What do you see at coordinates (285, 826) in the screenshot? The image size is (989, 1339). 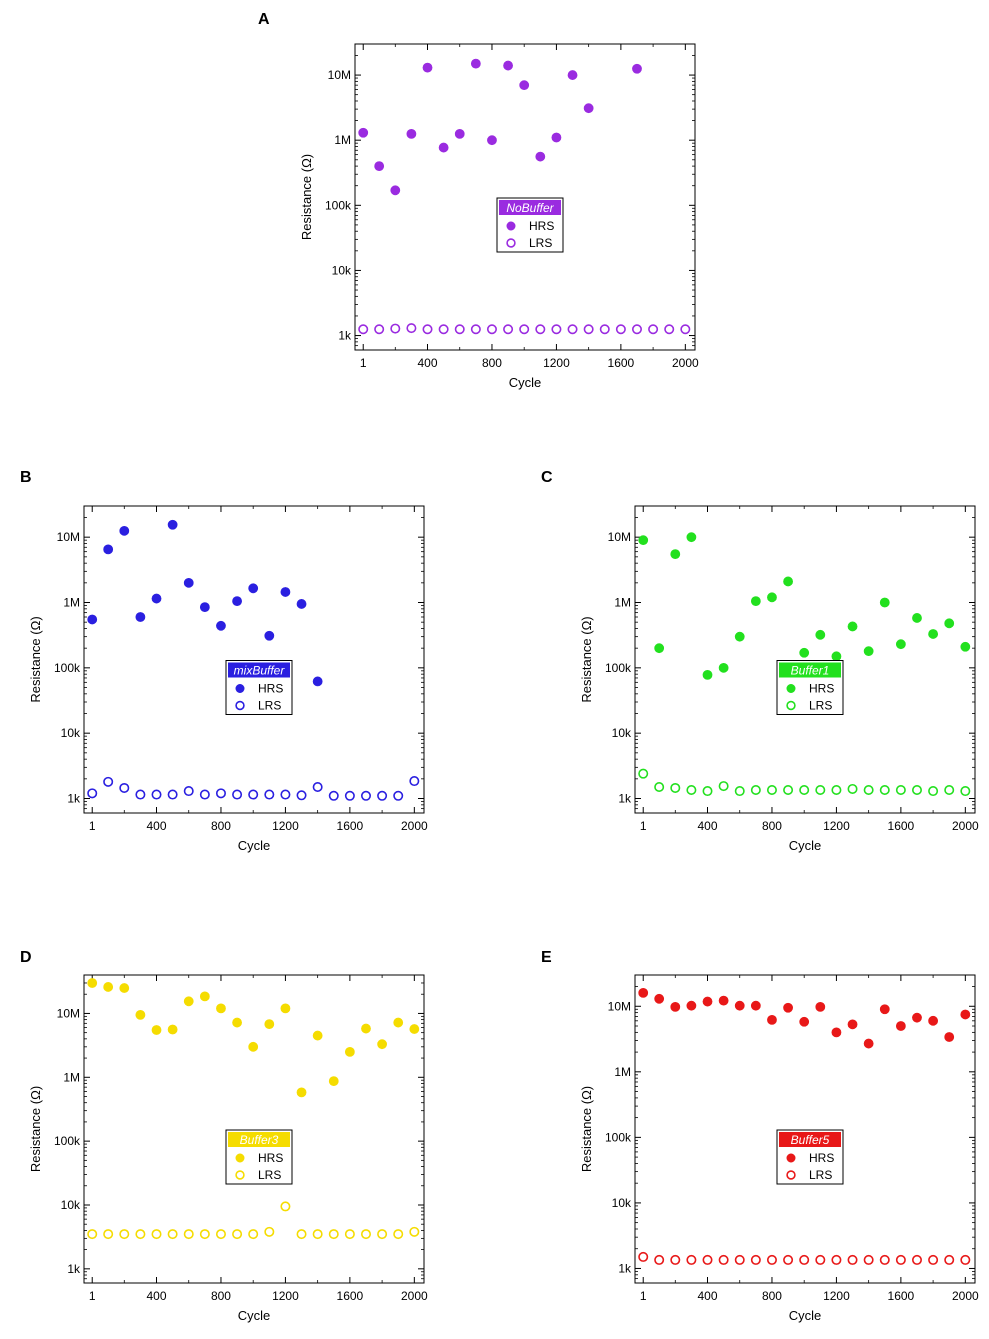 I see `x-tick-label: 1200` at bounding box center [285, 826].